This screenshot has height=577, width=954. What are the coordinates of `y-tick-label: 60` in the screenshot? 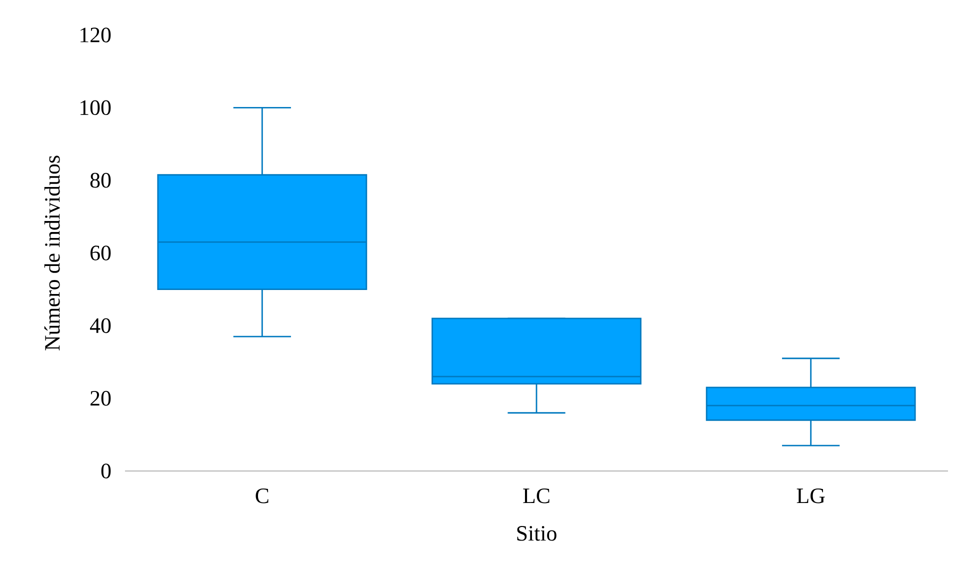 It's located at (100, 253).